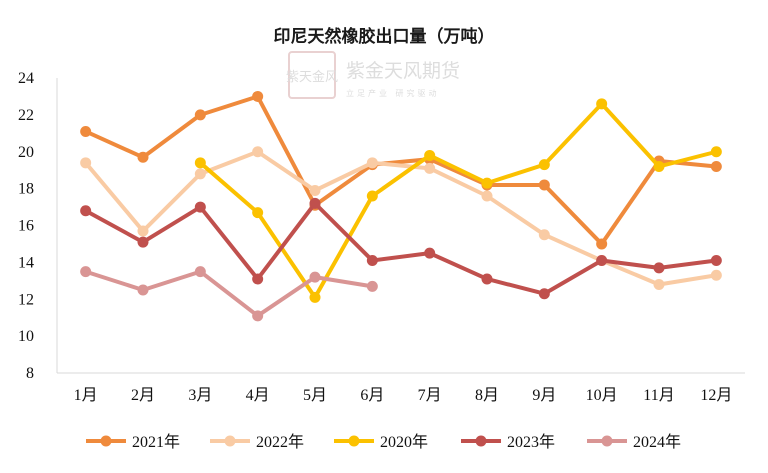 The image size is (768, 473). I want to click on legend-label: 2023年, so click(531, 442).